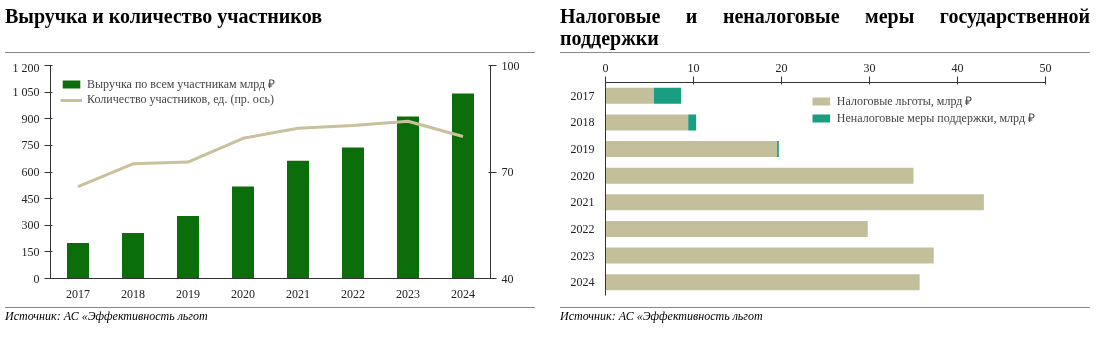 Image resolution: width=1099 pixels, height=344 pixels. What do you see at coordinates (582, 122) in the screenshot?
I see `y-tick-label: 2018` at bounding box center [582, 122].